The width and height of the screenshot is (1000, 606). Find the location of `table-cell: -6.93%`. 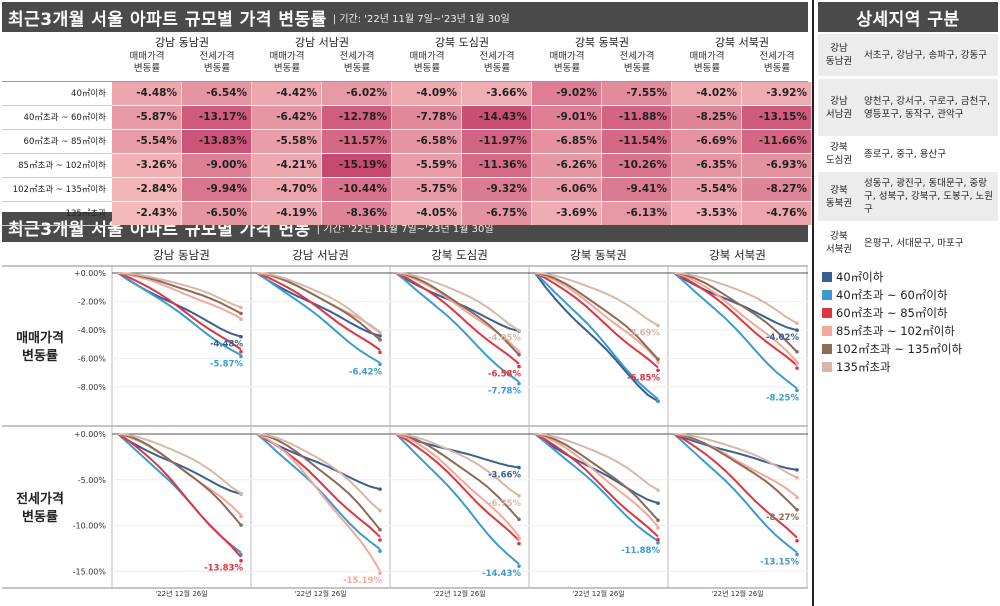

table-cell: -6.93% is located at coordinates (777, 165).